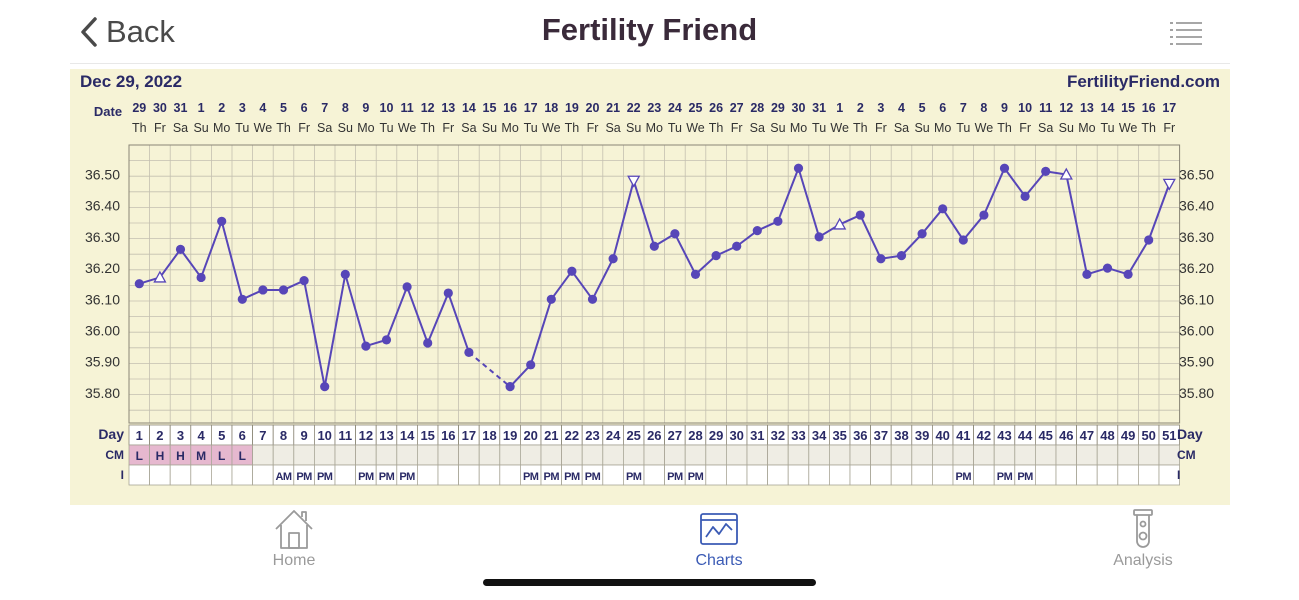 Image resolution: width=1299 pixels, height=600 pixels. What do you see at coordinates (122, 475) in the screenshot?
I see `row-label-i: I` at bounding box center [122, 475].